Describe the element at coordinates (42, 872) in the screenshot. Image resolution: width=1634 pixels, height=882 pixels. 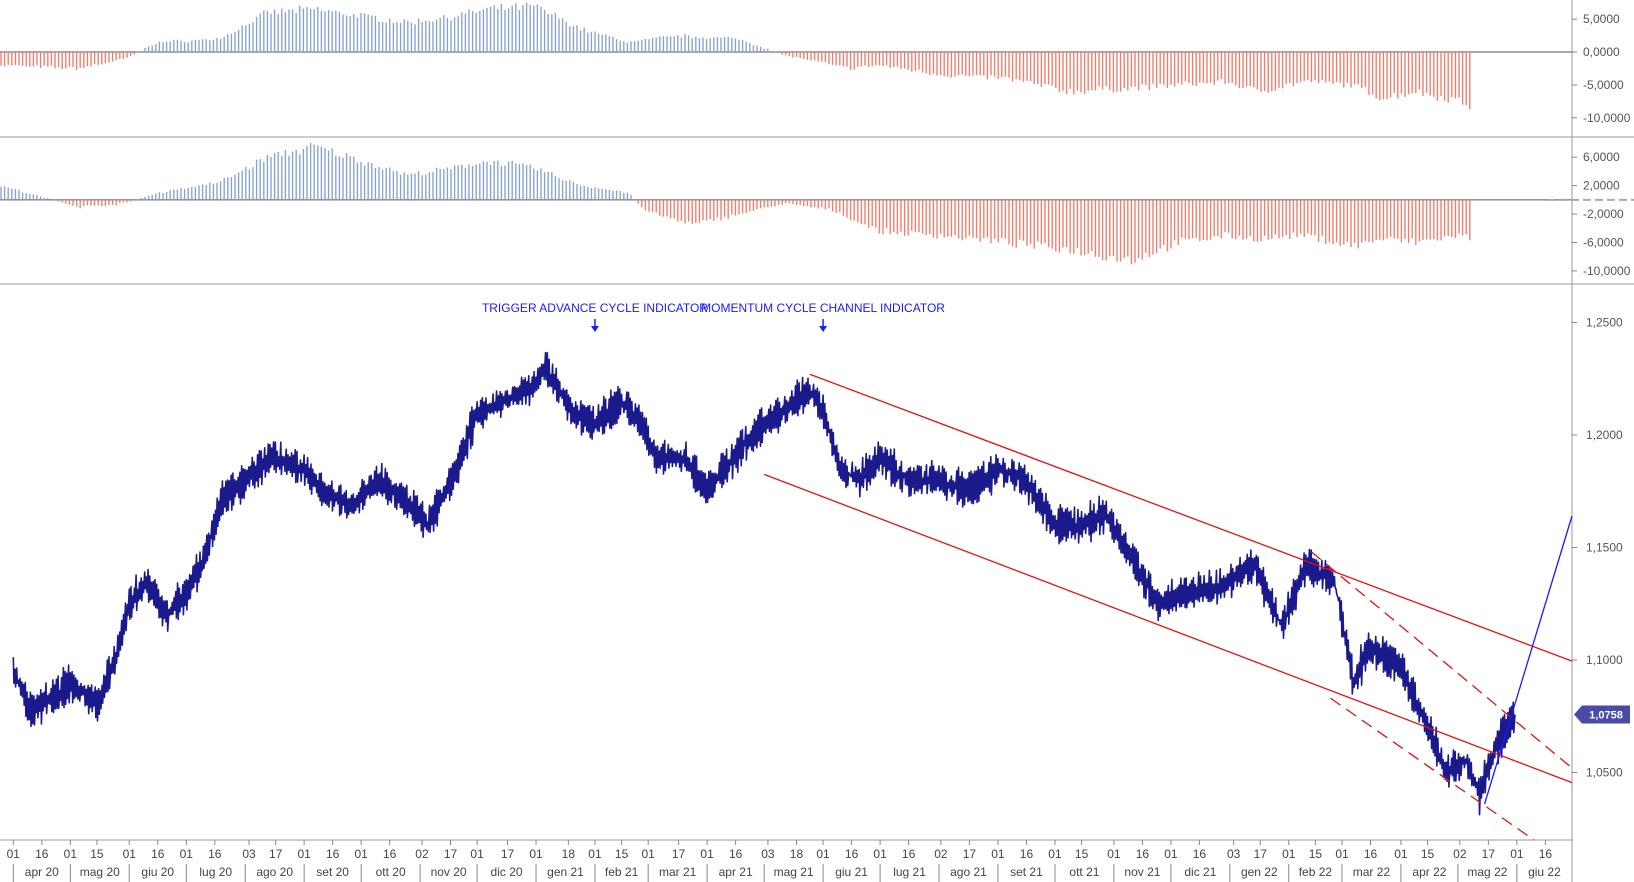
I see `x-month-label: apr 20` at that location.